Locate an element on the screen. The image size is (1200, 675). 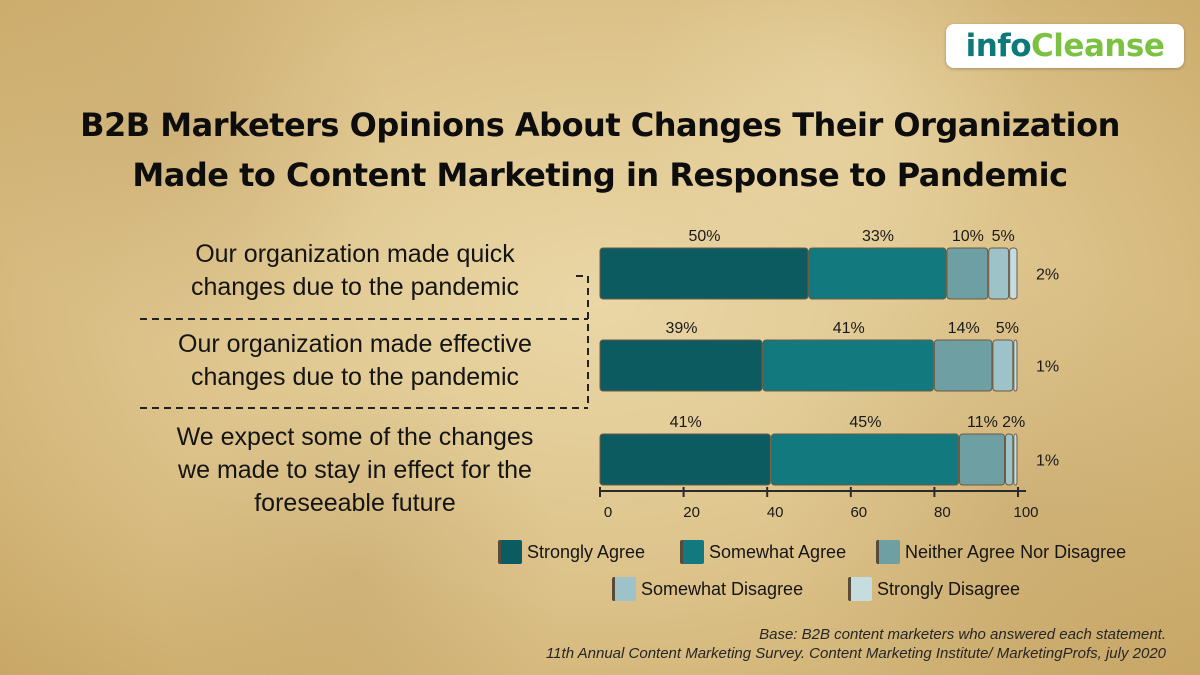
x-tick-label: 20 is located at coordinates (691, 512).